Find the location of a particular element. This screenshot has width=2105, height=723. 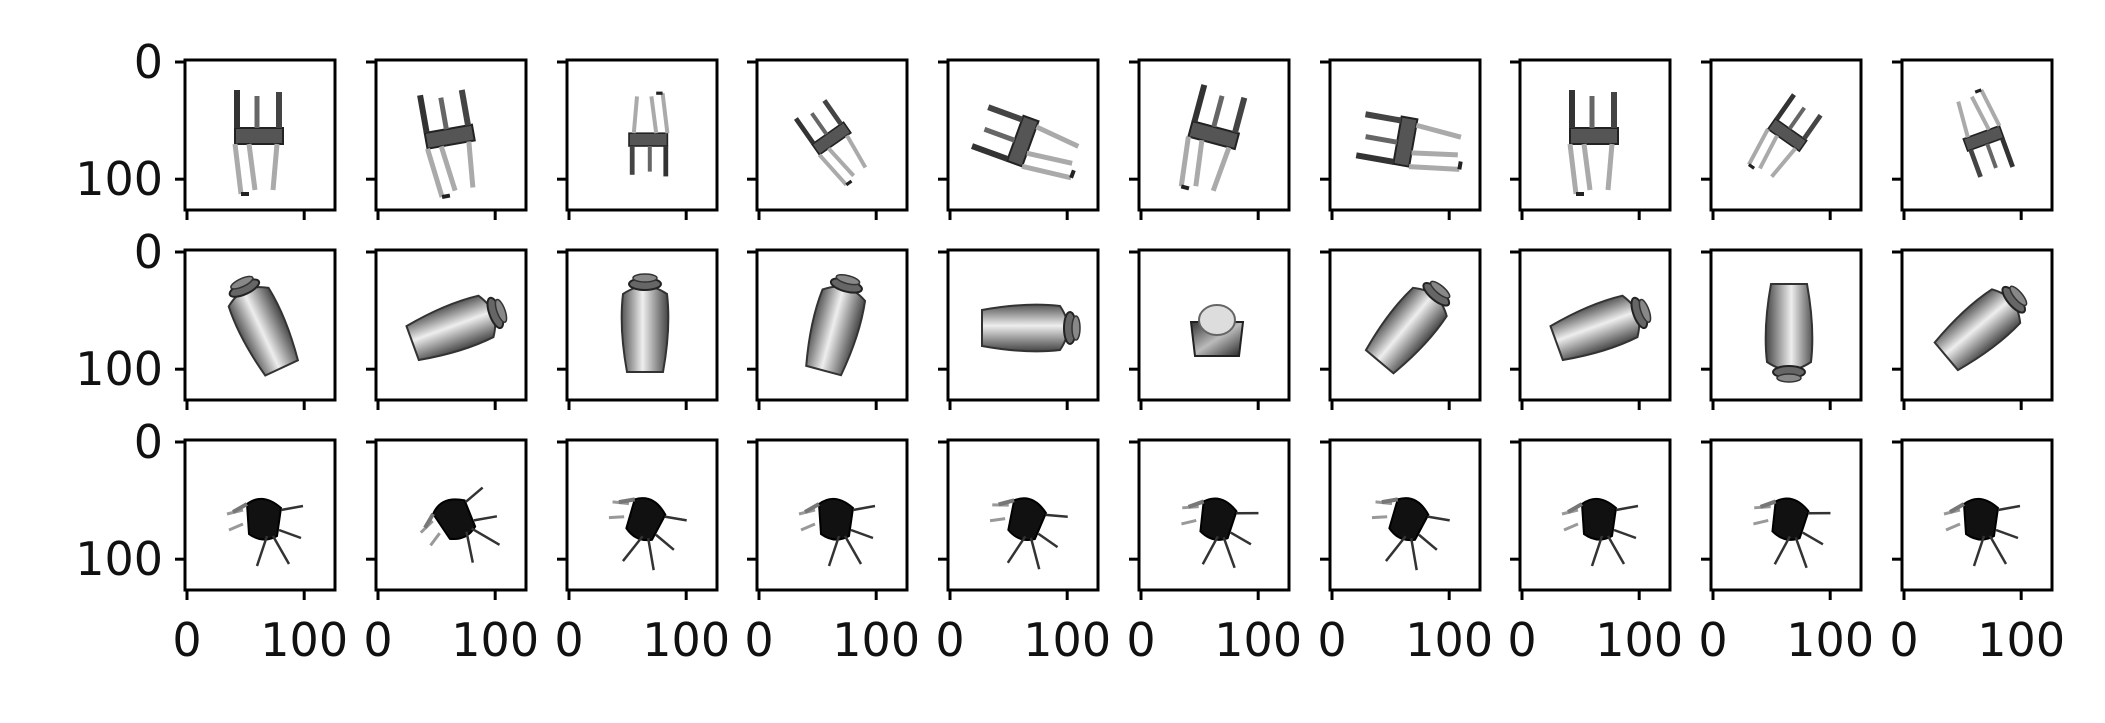

panel-r1-c6 is located at coordinates (1210, 139).